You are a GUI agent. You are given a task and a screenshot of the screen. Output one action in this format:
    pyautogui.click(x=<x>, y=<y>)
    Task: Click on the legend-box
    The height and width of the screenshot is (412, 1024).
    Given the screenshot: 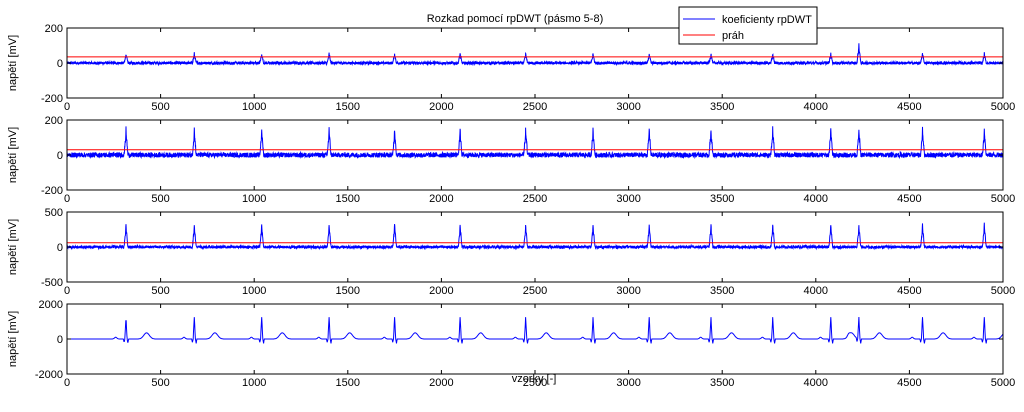 What is the action you would take?
    pyautogui.click(x=748, y=25)
    